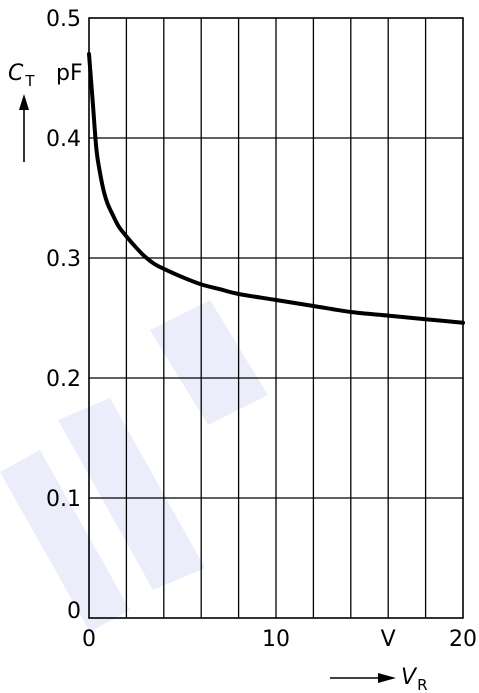  I want to click on y-axis-symbol: C, so click(16, 73).